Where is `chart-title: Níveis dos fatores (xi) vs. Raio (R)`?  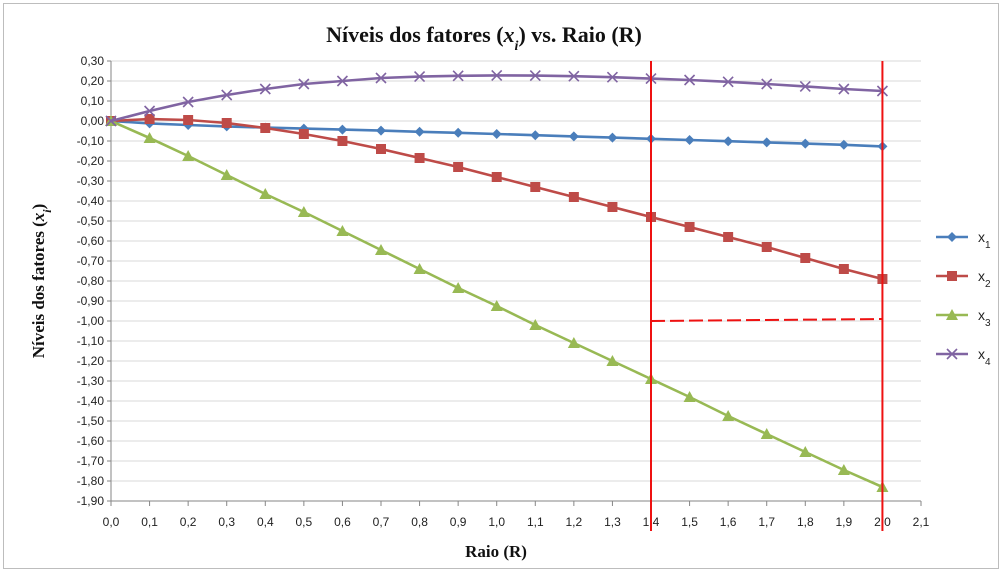
chart-title: Níveis dos fatores (xi) vs. Raio (R) is located at coordinates (484, 38).